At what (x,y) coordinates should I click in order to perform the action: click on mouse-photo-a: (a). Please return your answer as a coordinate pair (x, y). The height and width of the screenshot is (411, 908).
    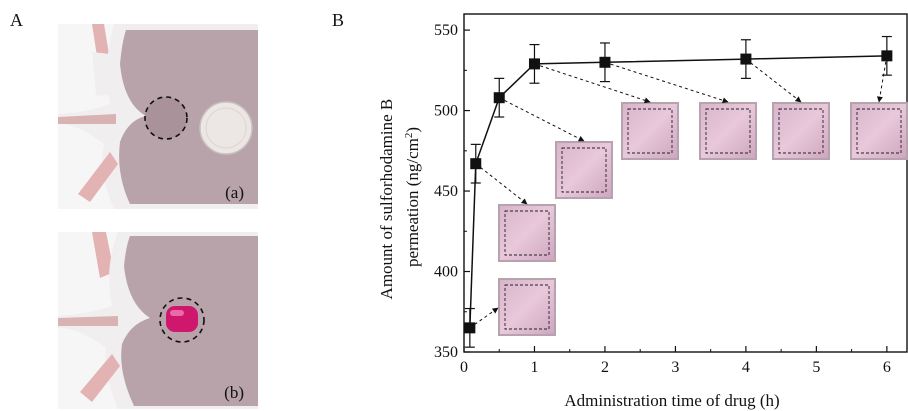
    Looking at the image, I should click on (158, 116).